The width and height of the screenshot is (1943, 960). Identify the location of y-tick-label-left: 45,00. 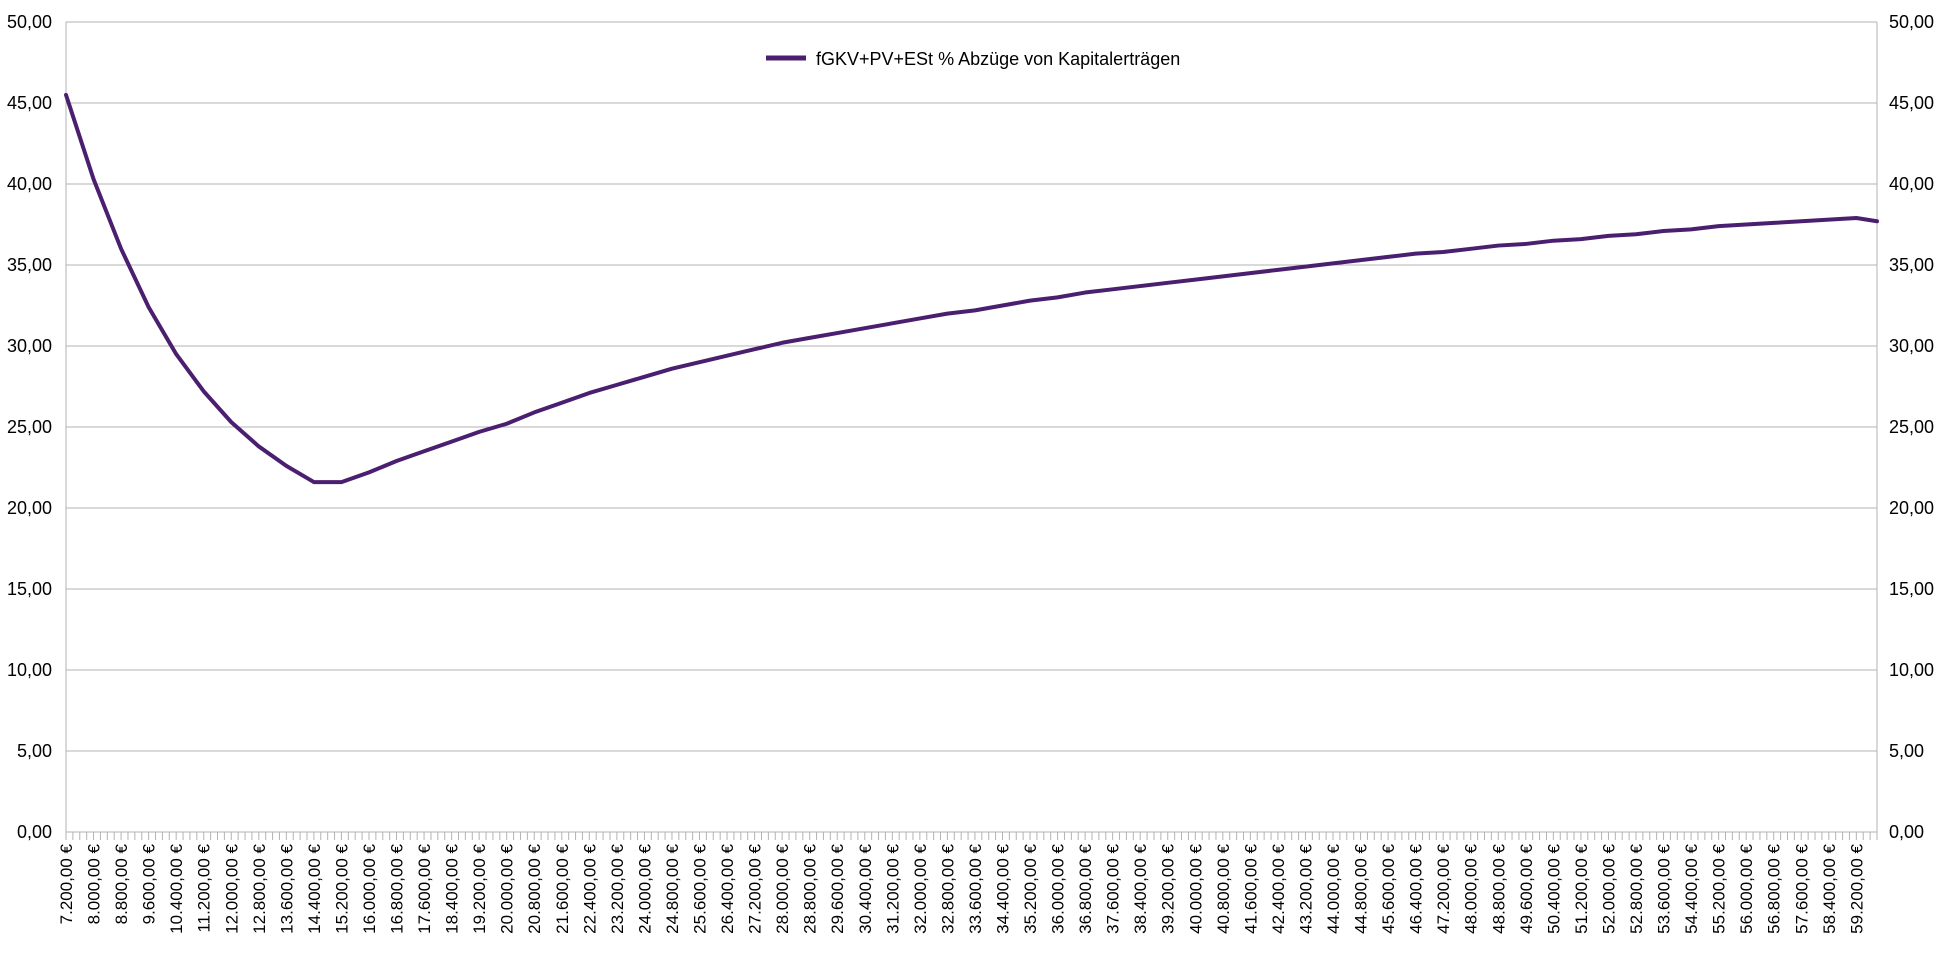
(29, 103).